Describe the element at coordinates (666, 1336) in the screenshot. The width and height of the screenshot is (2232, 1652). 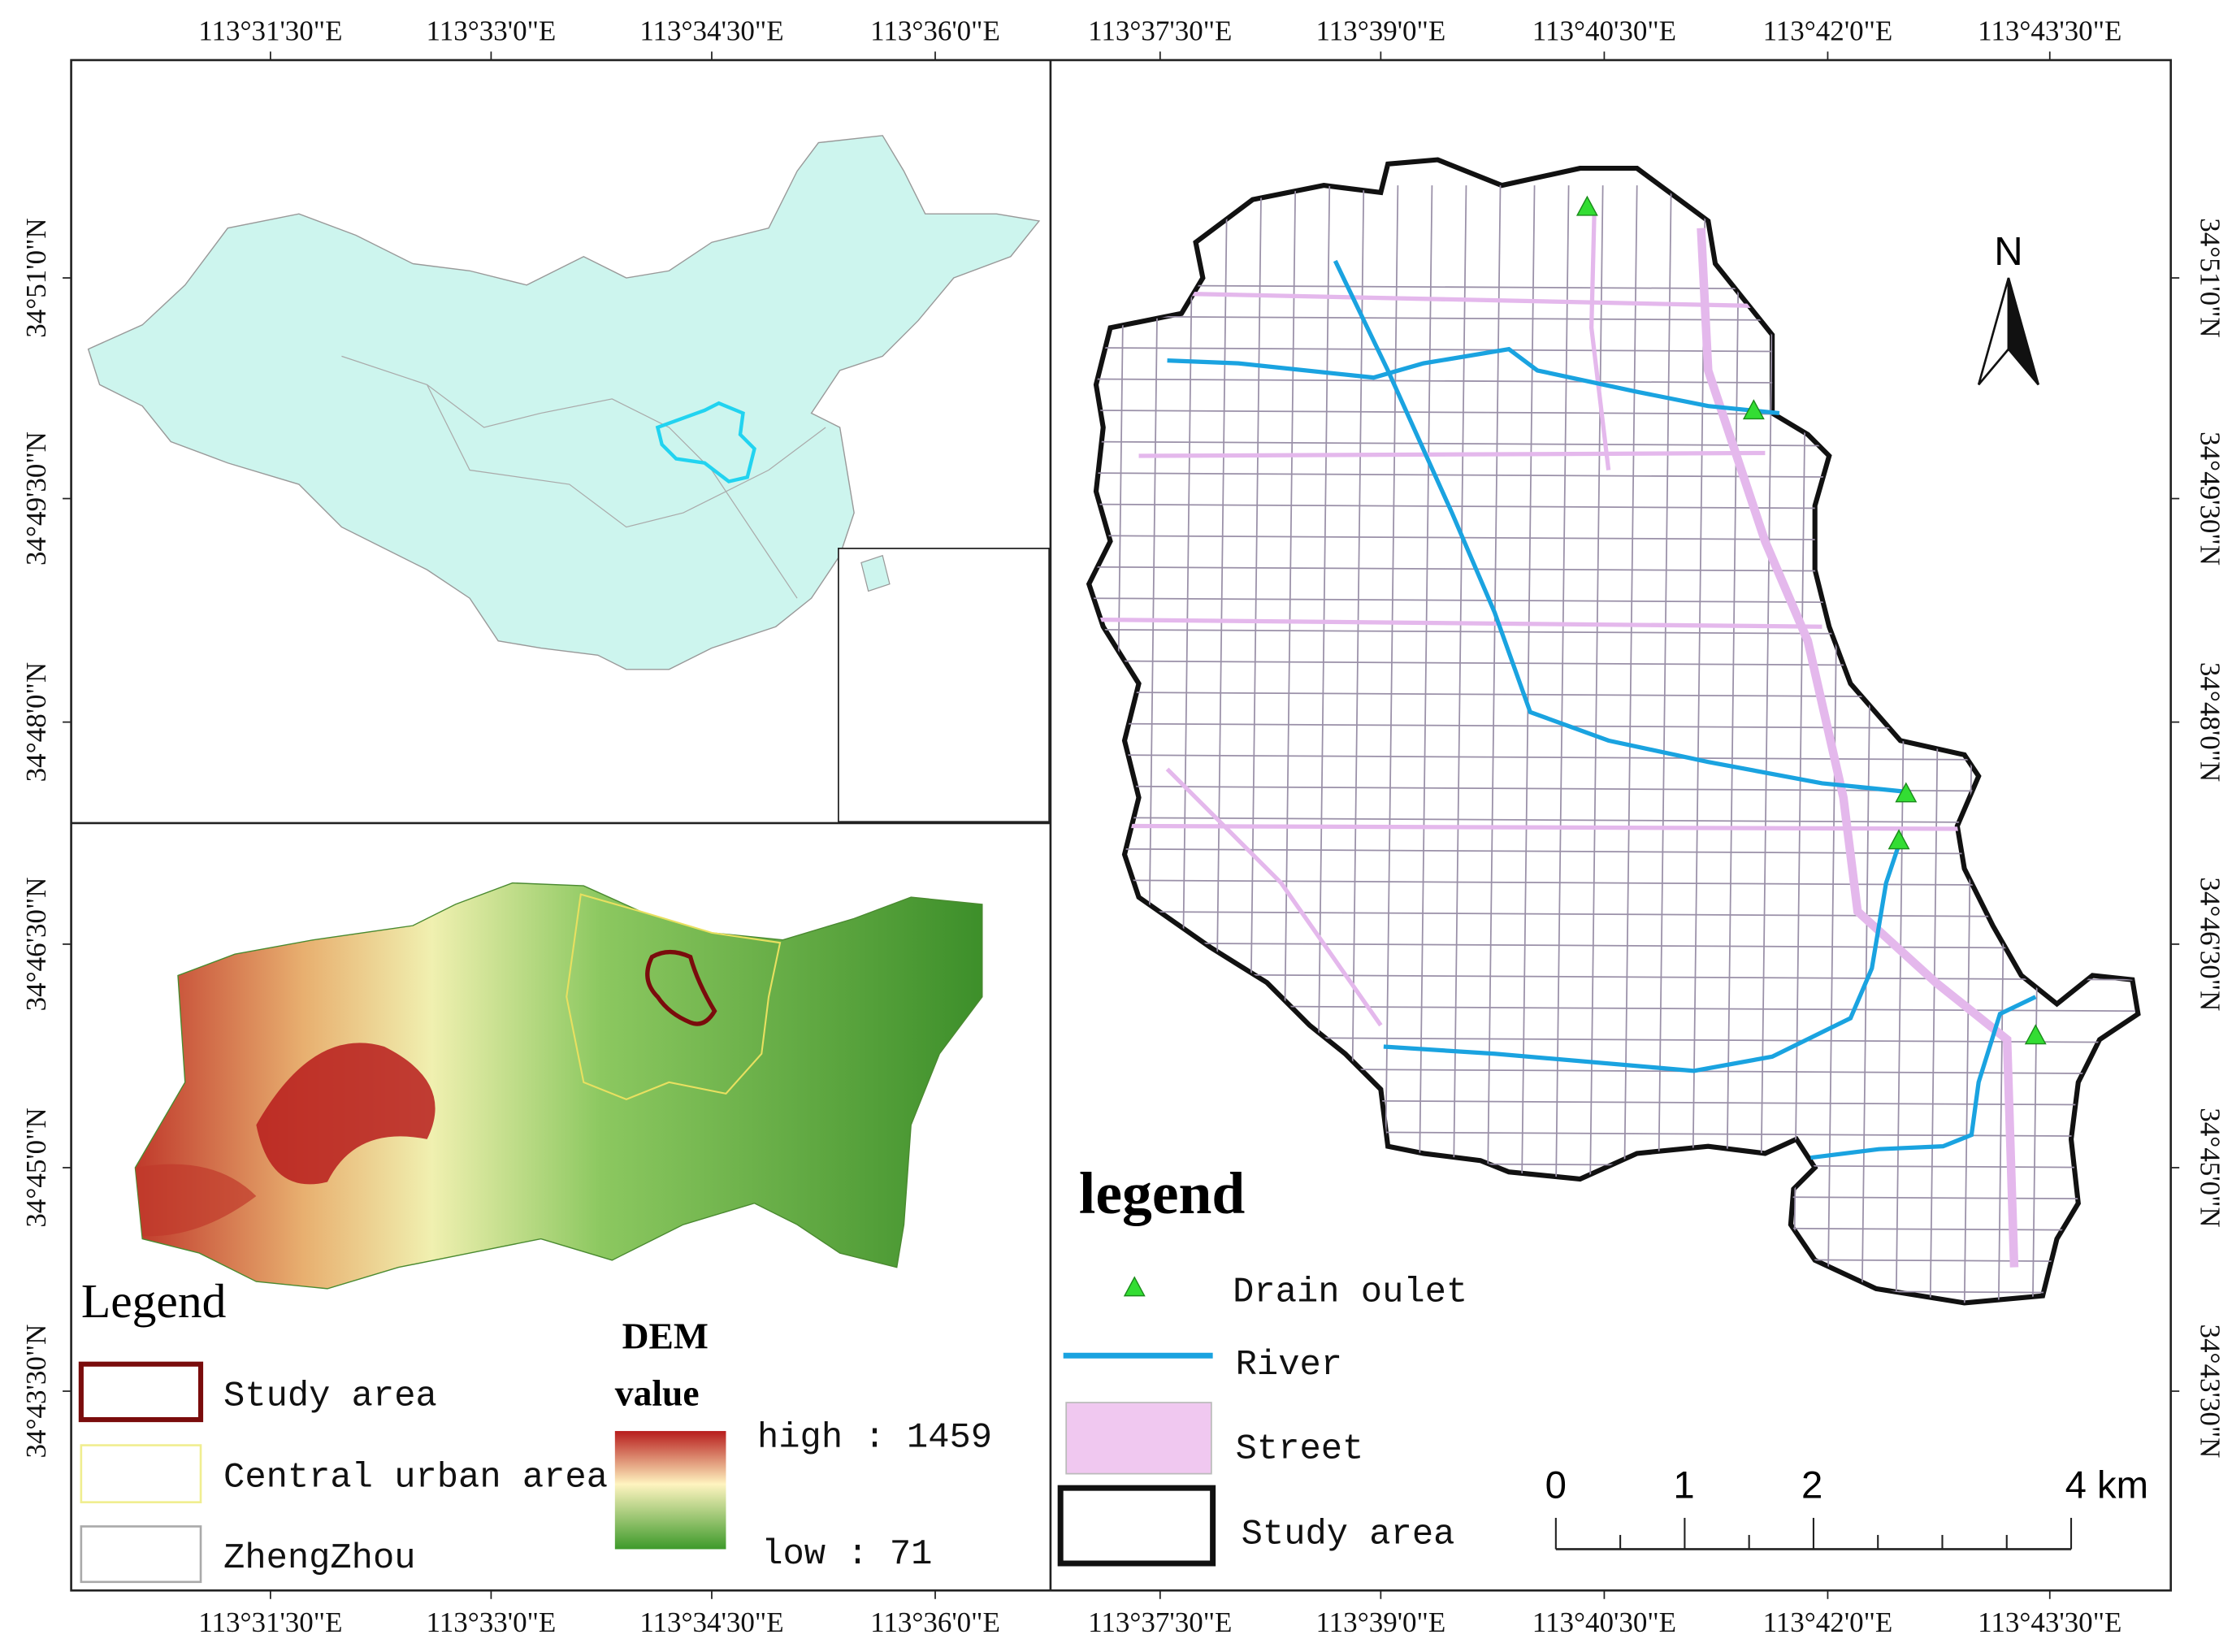
I see `dem-title: DEM` at that location.